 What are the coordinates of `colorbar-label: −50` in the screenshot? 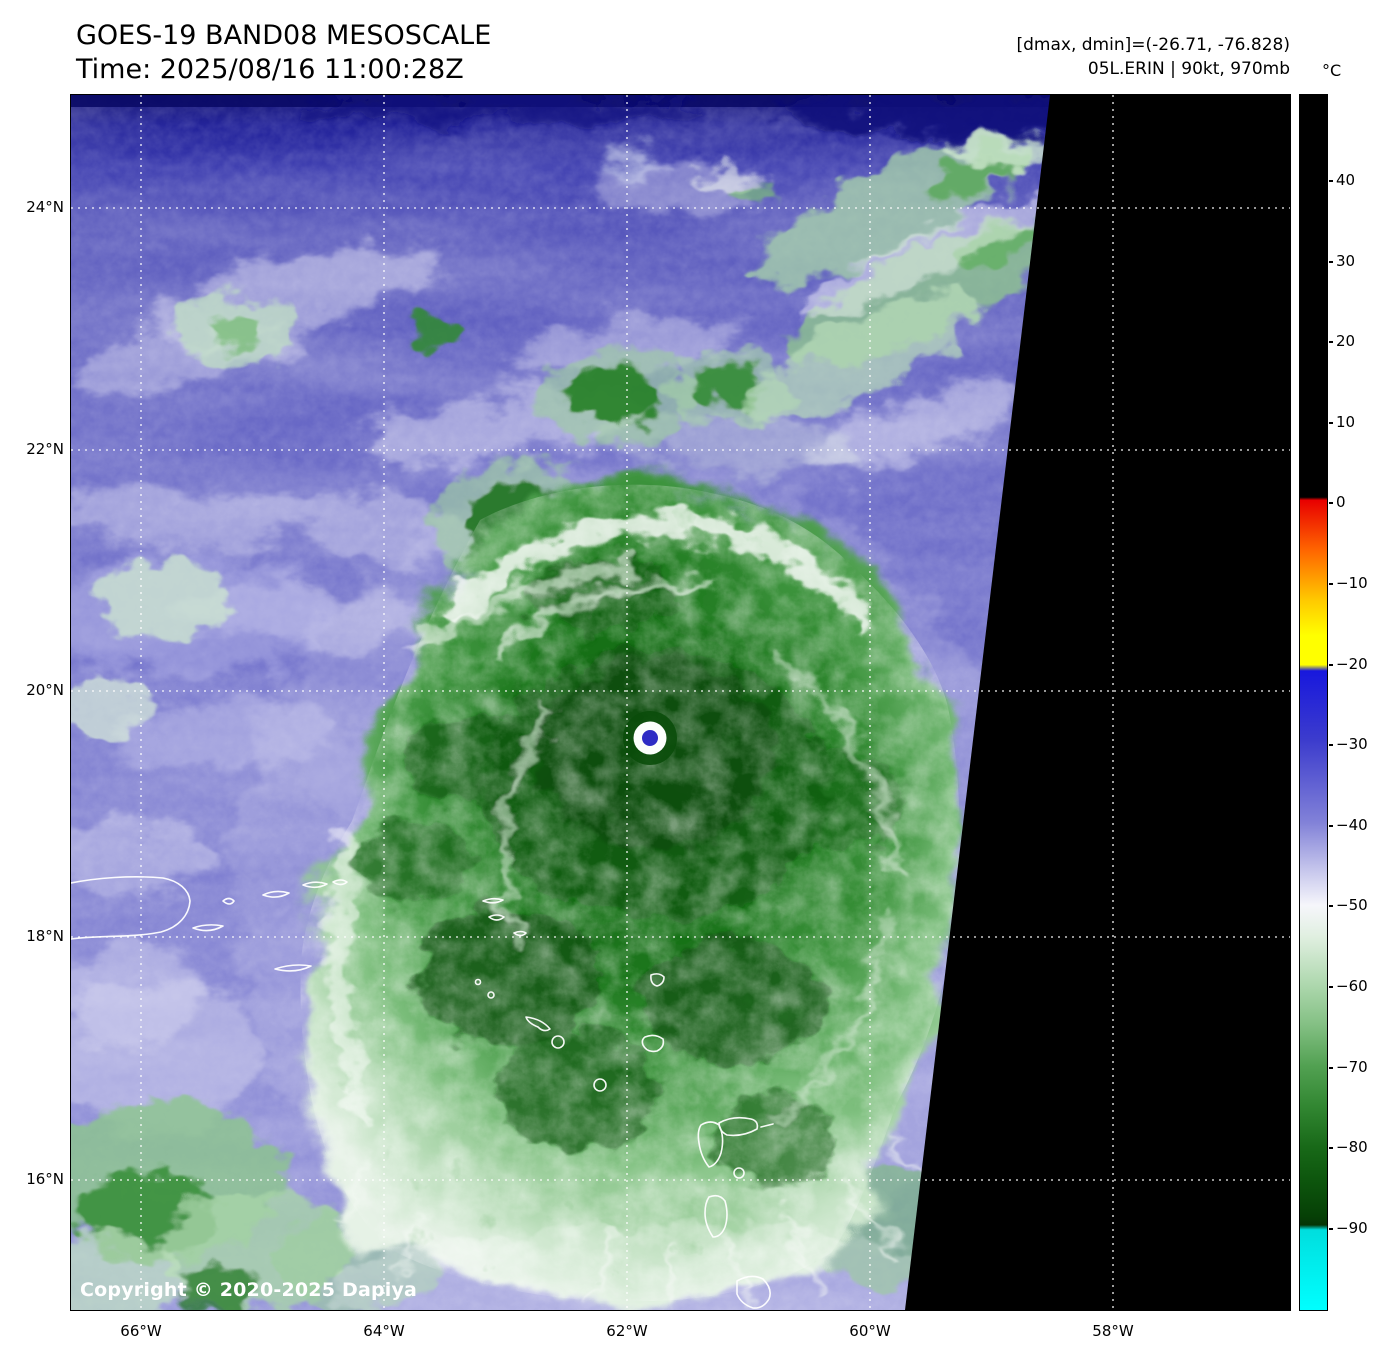 It's located at (1352, 905).